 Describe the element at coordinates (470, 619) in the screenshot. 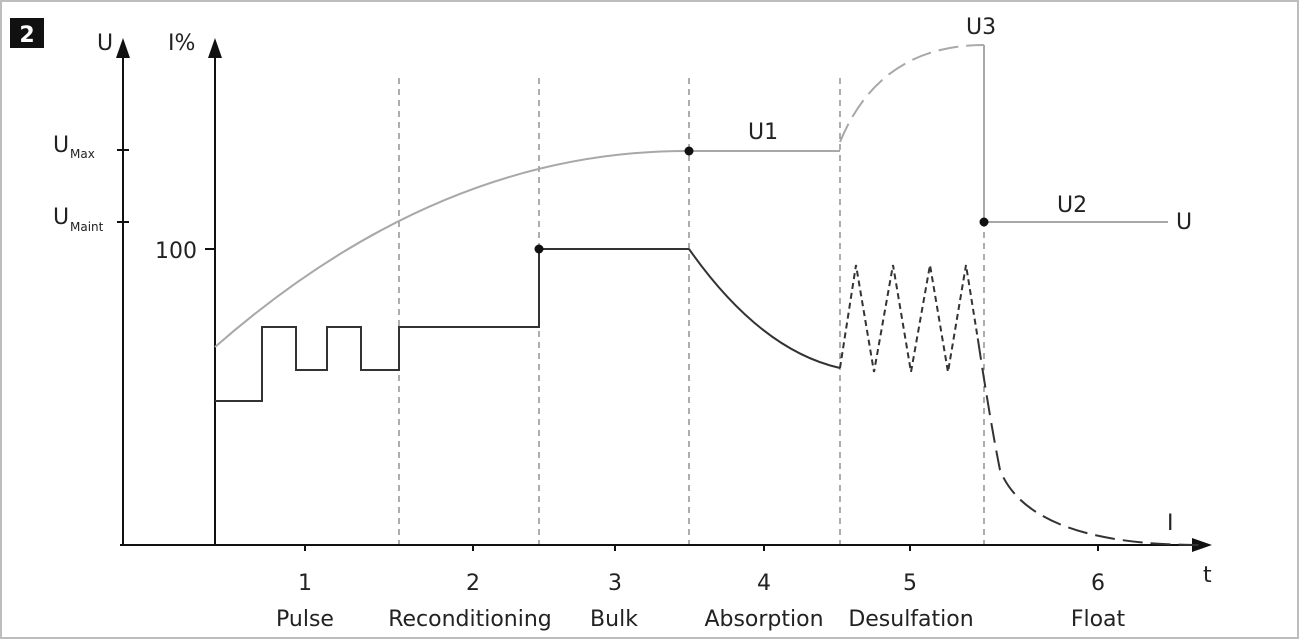

I see `phase-name-2: Reconditioning` at that location.